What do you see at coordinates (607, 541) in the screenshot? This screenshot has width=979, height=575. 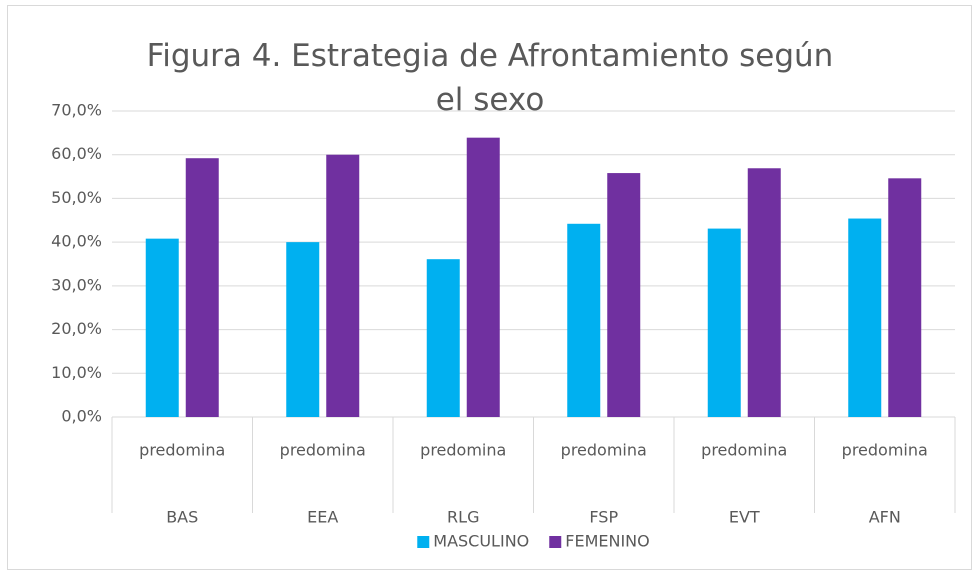 I see `legend-label: FEMENINO` at bounding box center [607, 541].